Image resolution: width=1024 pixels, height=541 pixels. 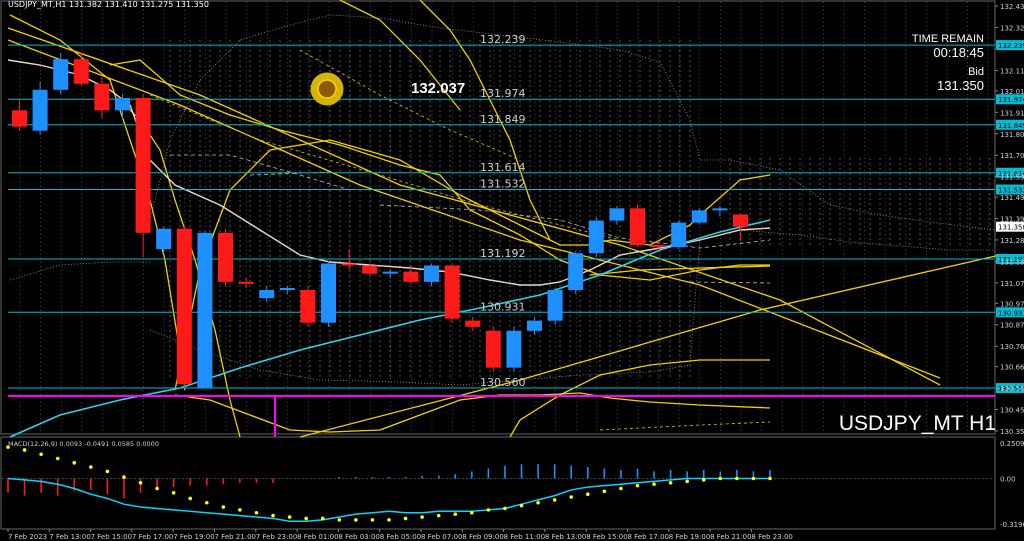 What do you see at coordinates (503, 253) in the screenshot?
I see `level-label: 131.192` at bounding box center [503, 253].